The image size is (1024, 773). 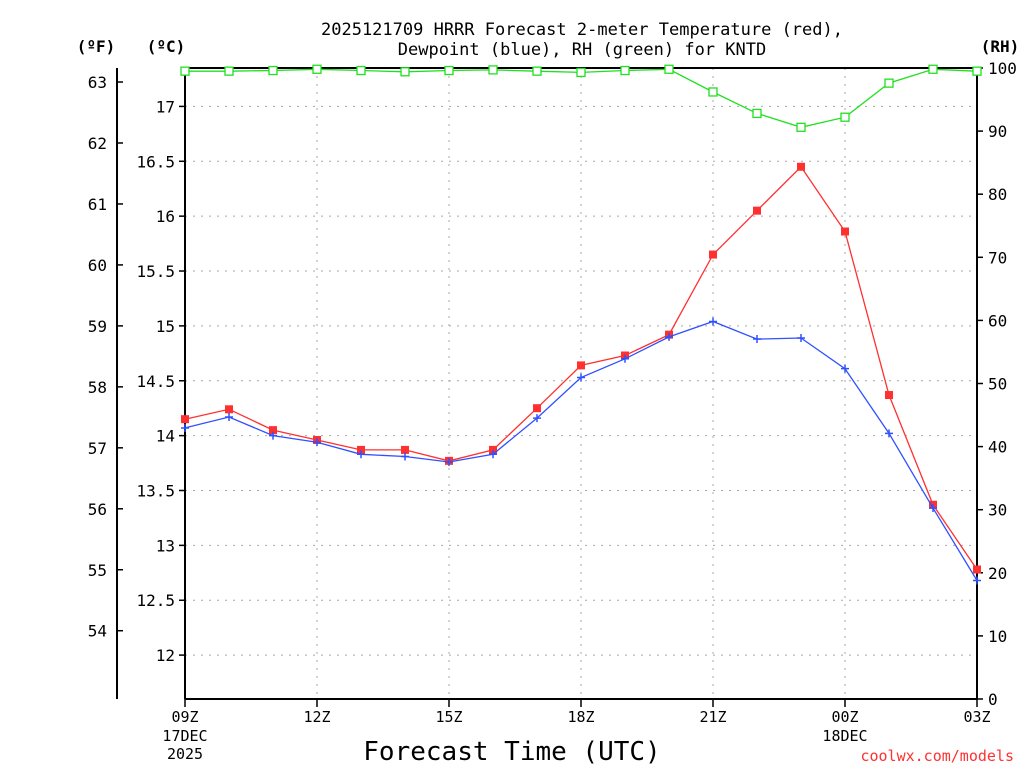 I want to click on fahrenheit-tick-label: 59, so click(x=97, y=326).